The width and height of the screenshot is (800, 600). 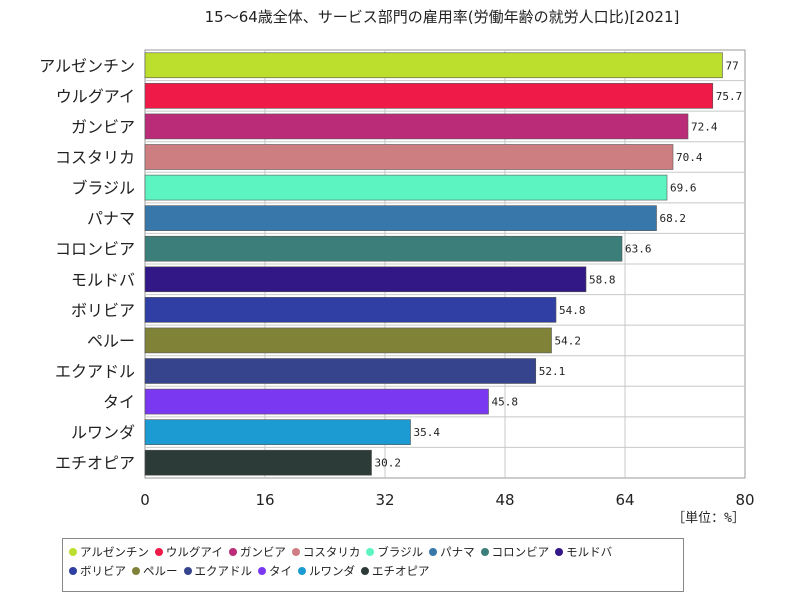 I want to click on legend-label: ペルー, so click(x=160, y=571).